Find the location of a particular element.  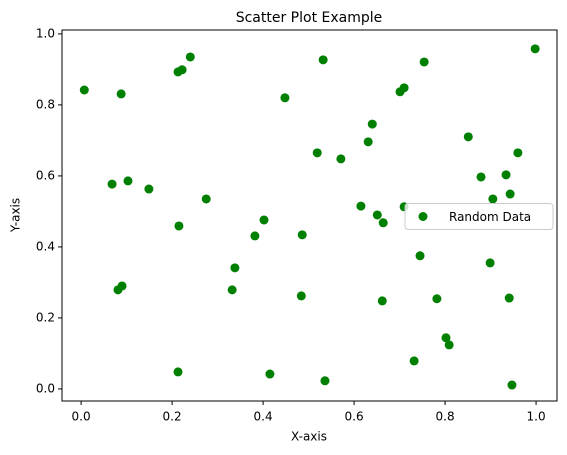

x-tick-label: 0.4 is located at coordinates (263, 417).